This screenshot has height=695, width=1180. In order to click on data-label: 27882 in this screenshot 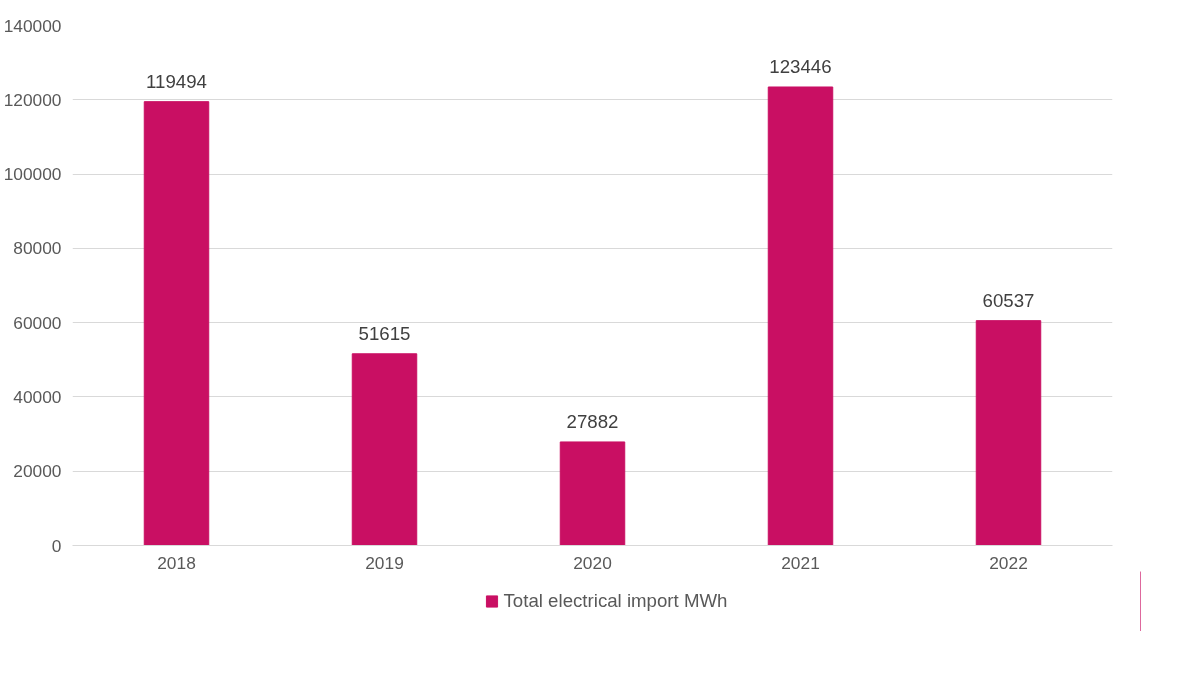, I will do `click(592, 421)`.